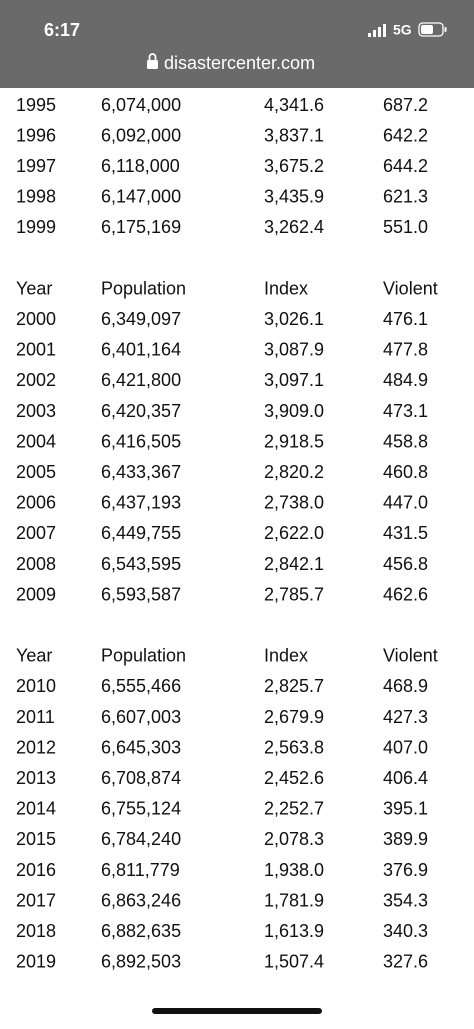 This screenshot has height=1029, width=474. What do you see at coordinates (405, 197) in the screenshot?
I see `table-cell: 621.3` at bounding box center [405, 197].